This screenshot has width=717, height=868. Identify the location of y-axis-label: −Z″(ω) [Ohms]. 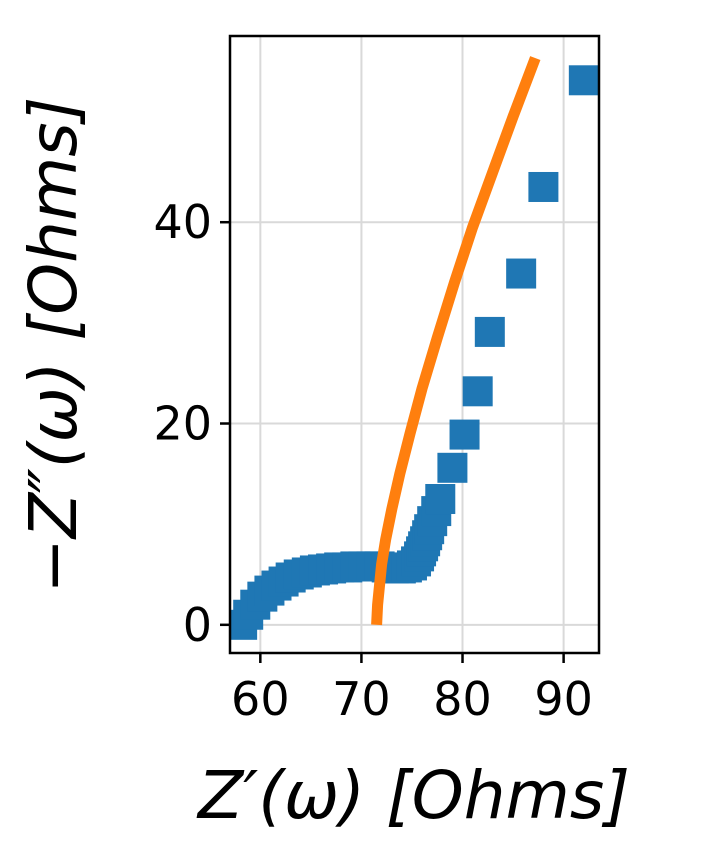
(53, 345).